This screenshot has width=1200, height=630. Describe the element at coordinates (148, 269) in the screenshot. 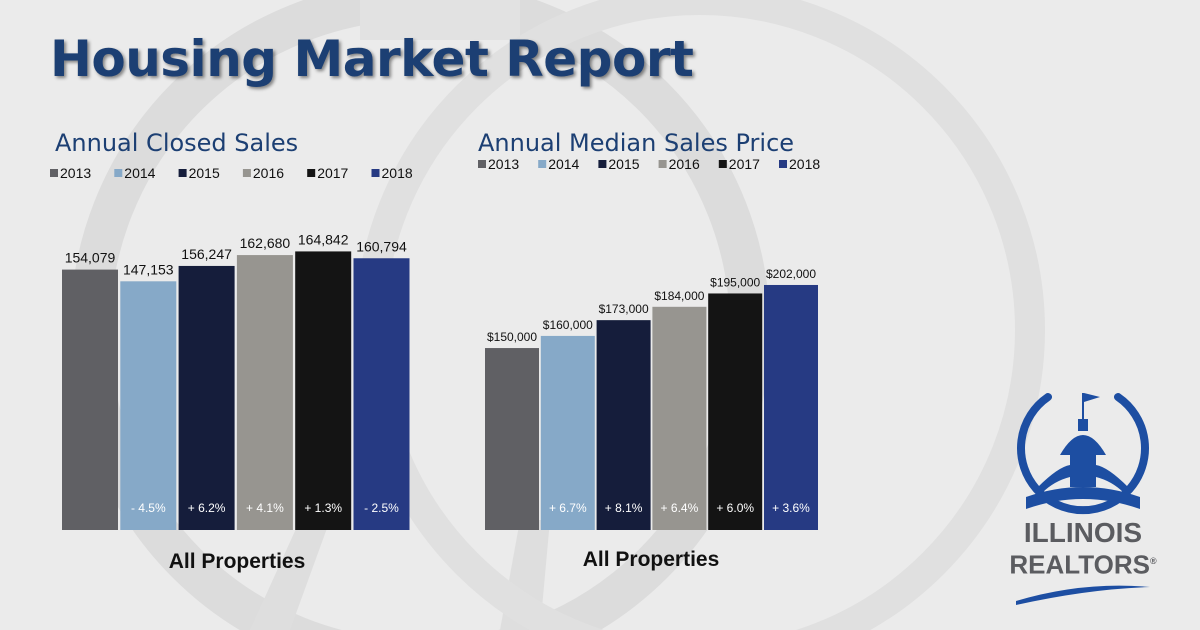

I see `value-label-2014: 147,153` at that location.